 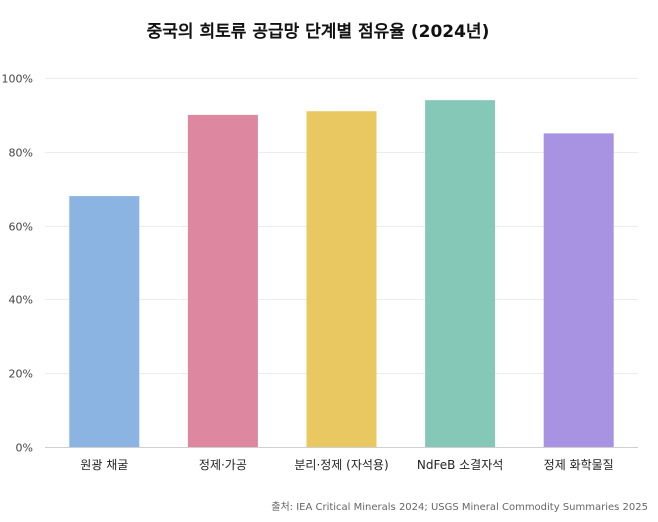 What do you see at coordinates (21, 300) in the screenshot?
I see `y-tick-label: 40%` at bounding box center [21, 300].